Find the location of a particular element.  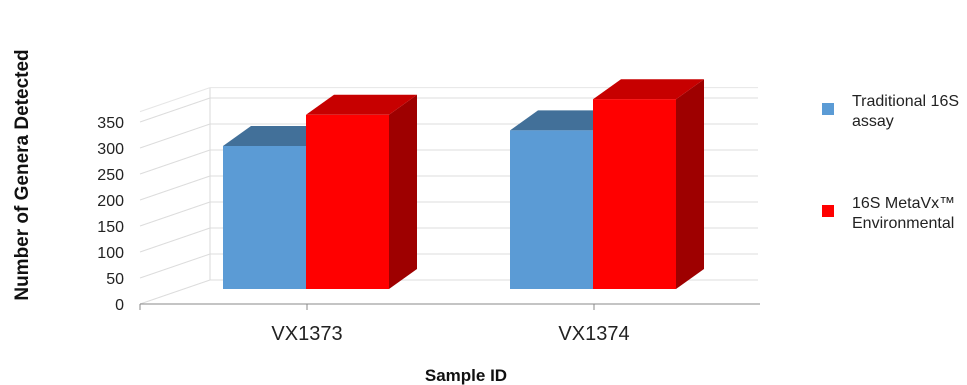

bar-metavx-vx1374 is located at coordinates (648, 184).